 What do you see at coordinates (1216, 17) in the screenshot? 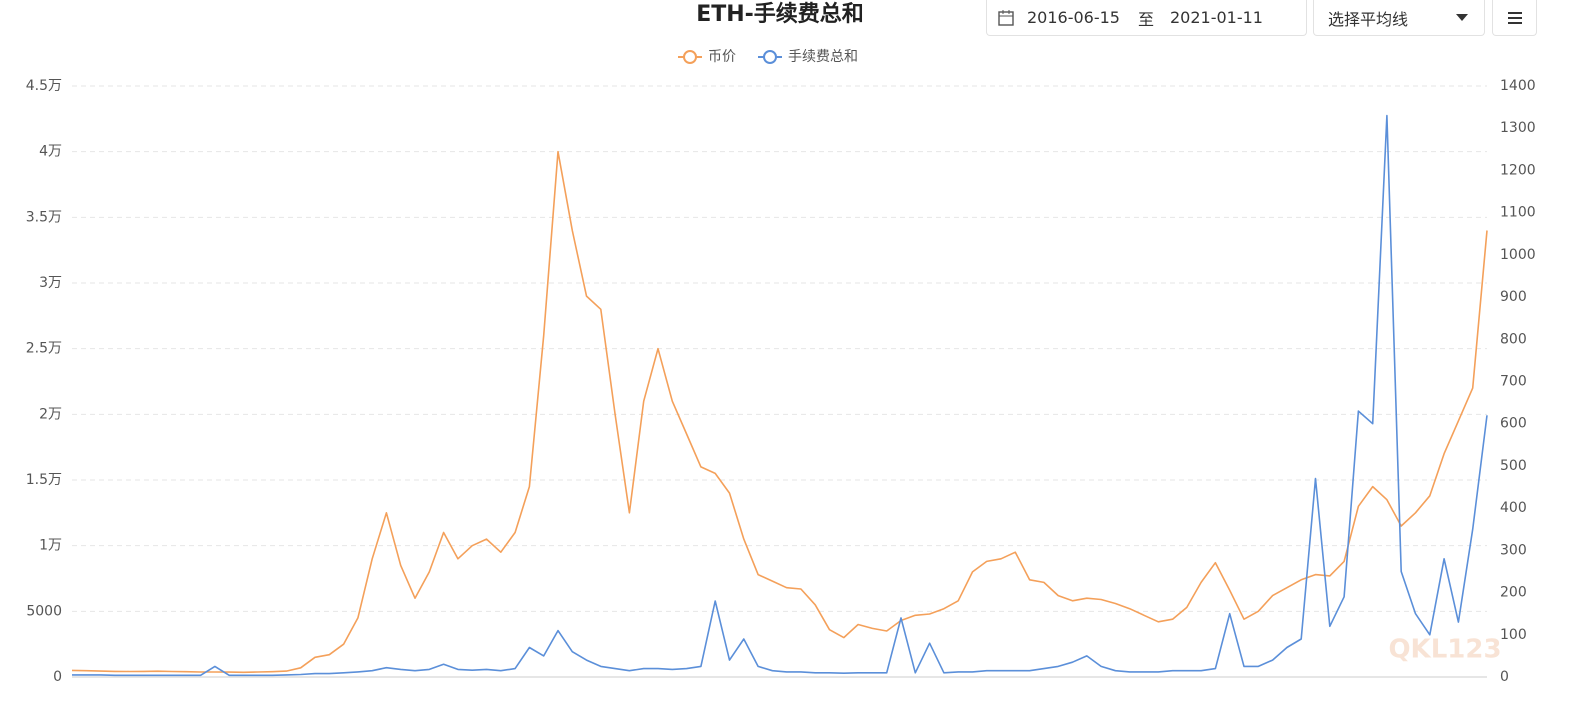
I see `end-date: 2021-01-11` at bounding box center [1216, 17].